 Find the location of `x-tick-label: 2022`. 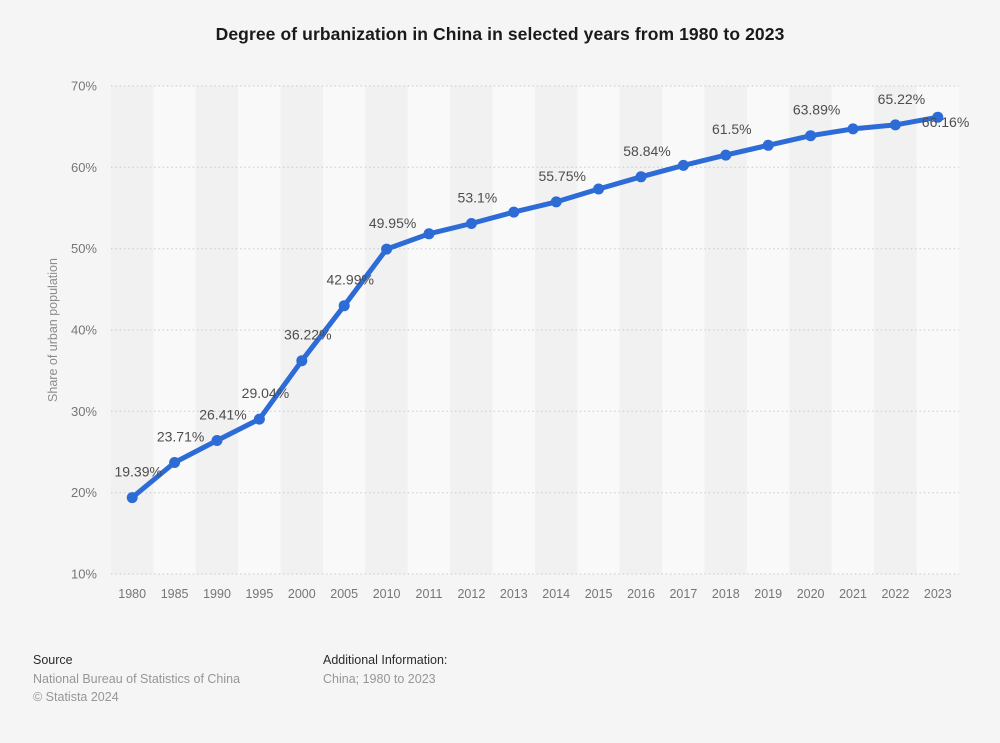

x-tick-label: 2022 is located at coordinates (895, 594).